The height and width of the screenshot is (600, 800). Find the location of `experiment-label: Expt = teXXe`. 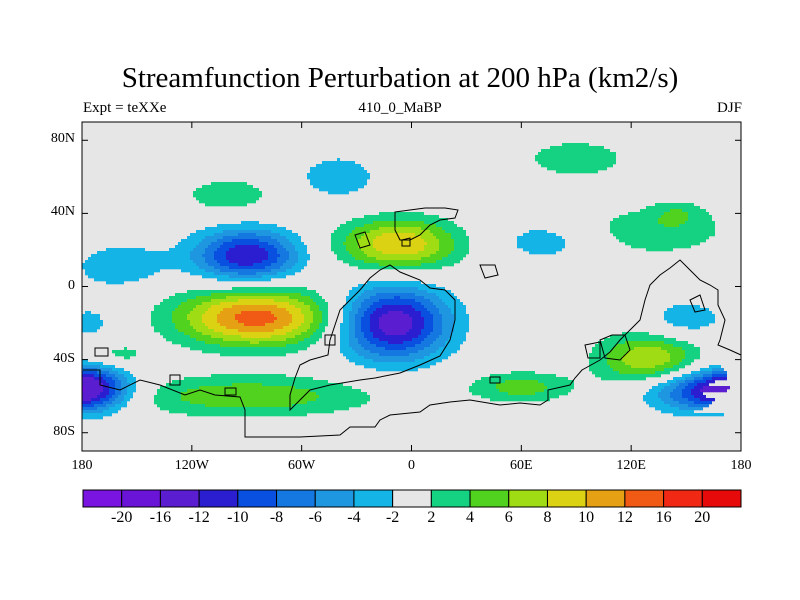

experiment-label: Expt = teXXe is located at coordinates (125, 108).